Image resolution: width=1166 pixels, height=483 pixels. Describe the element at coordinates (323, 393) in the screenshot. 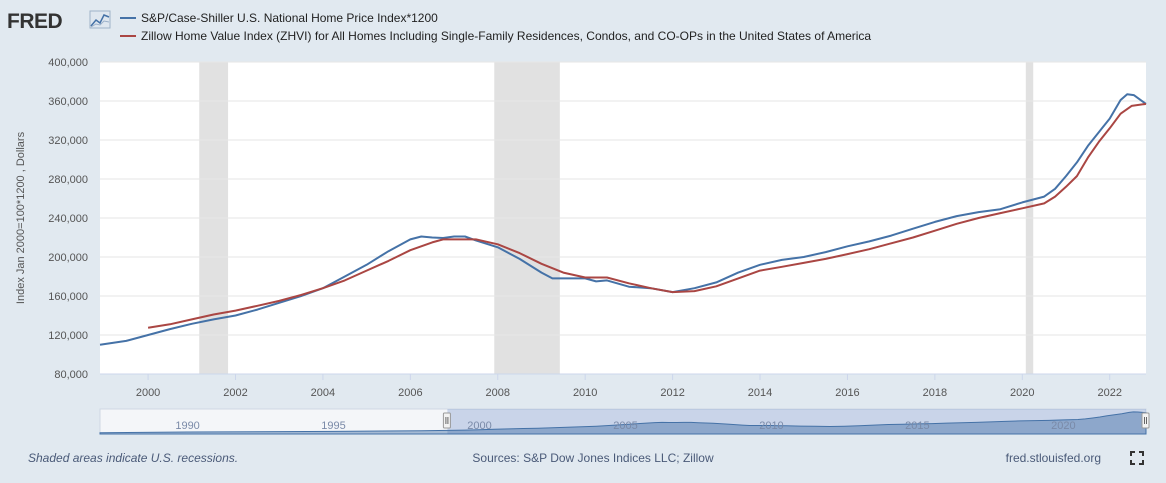

I see `x-tick-label: 2004` at that location.